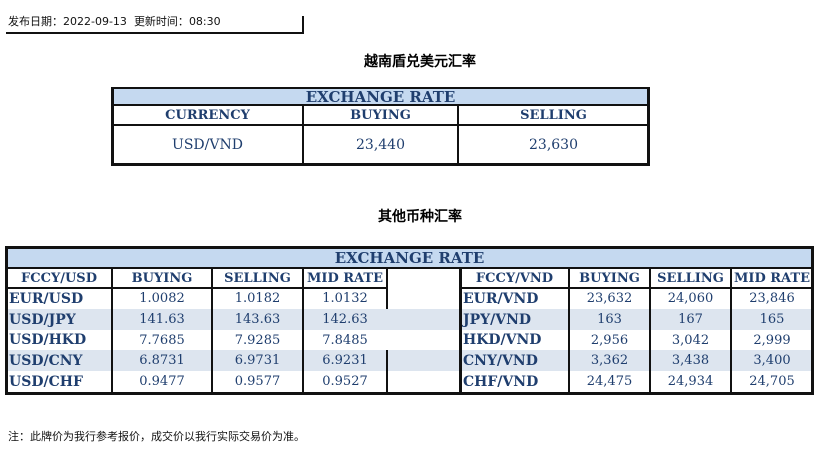  What do you see at coordinates (501, 381) in the screenshot?
I see `pair-label: CHF/VND` at bounding box center [501, 381].